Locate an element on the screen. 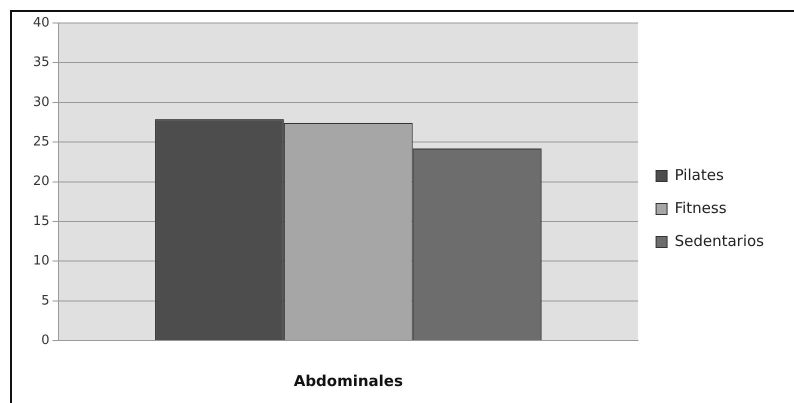  legend-label: Fitness is located at coordinates (700, 207).